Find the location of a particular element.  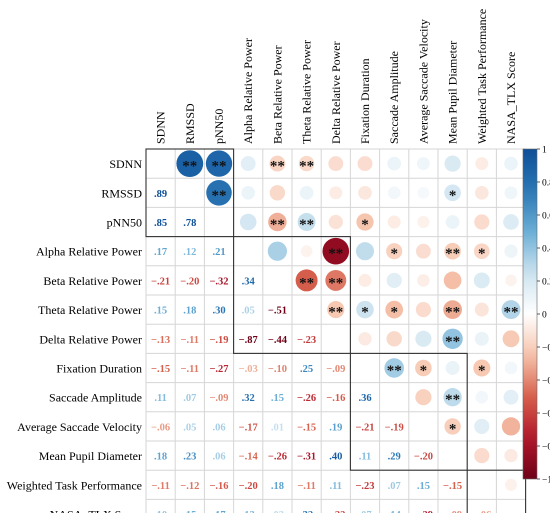

row-label: Delta Relative Power is located at coordinates (90, 339).